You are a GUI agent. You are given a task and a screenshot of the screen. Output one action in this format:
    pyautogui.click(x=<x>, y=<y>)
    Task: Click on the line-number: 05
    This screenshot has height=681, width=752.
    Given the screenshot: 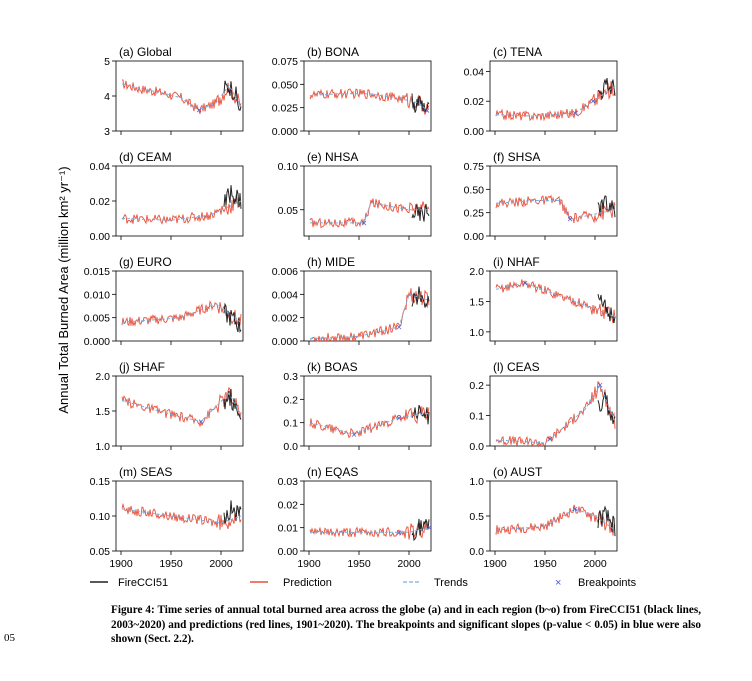 What is the action you would take?
    pyautogui.click(x=9, y=638)
    